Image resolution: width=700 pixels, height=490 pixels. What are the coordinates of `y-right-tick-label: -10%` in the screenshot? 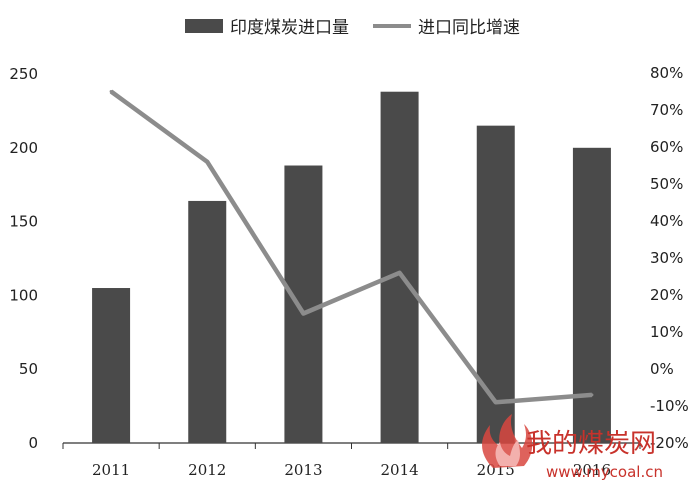 It's located at (669, 406).